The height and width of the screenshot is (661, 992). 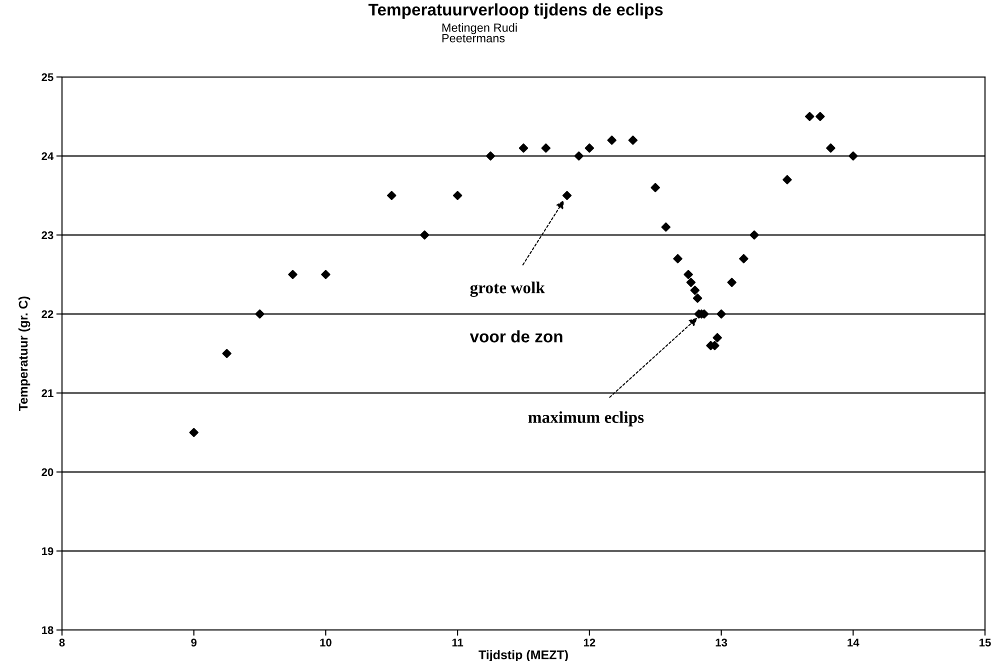 What do you see at coordinates (24, 353) in the screenshot?
I see `y-axis-title: Temperatuur (gr. C)` at bounding box center [24, 353].